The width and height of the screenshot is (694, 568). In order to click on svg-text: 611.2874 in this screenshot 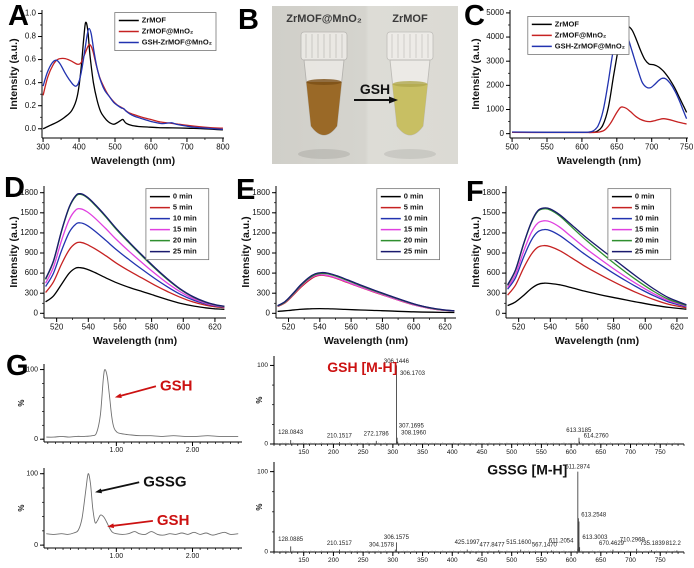, I will do `click(577, 467)`.